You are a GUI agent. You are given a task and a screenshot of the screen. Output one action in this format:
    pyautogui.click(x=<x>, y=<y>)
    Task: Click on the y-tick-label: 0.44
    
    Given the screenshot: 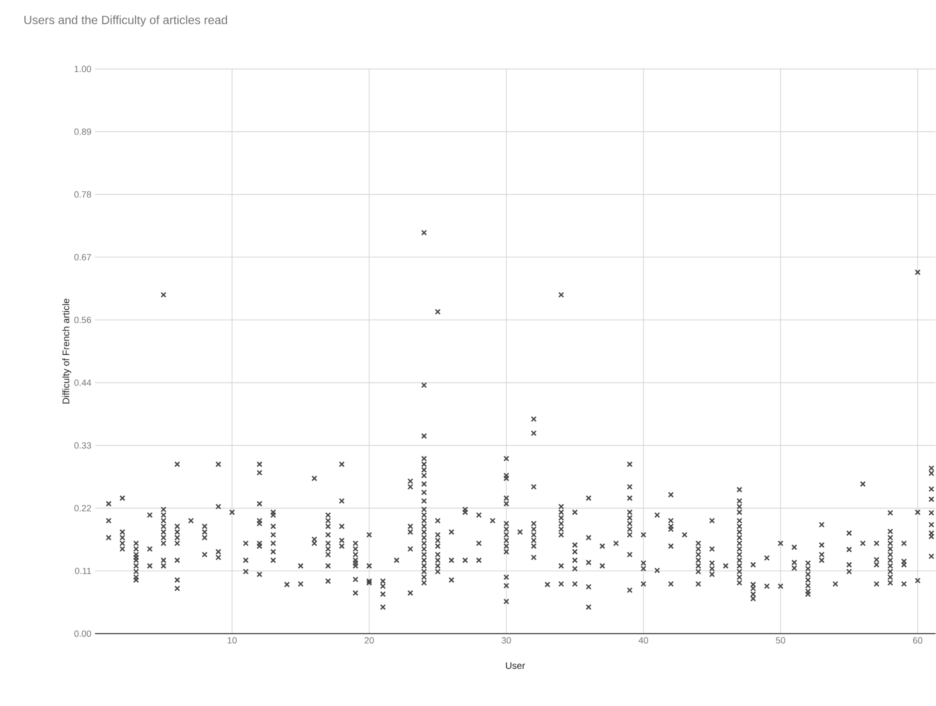 What is the action you would take?
    pyautogui.click(x=83, y=383)
    